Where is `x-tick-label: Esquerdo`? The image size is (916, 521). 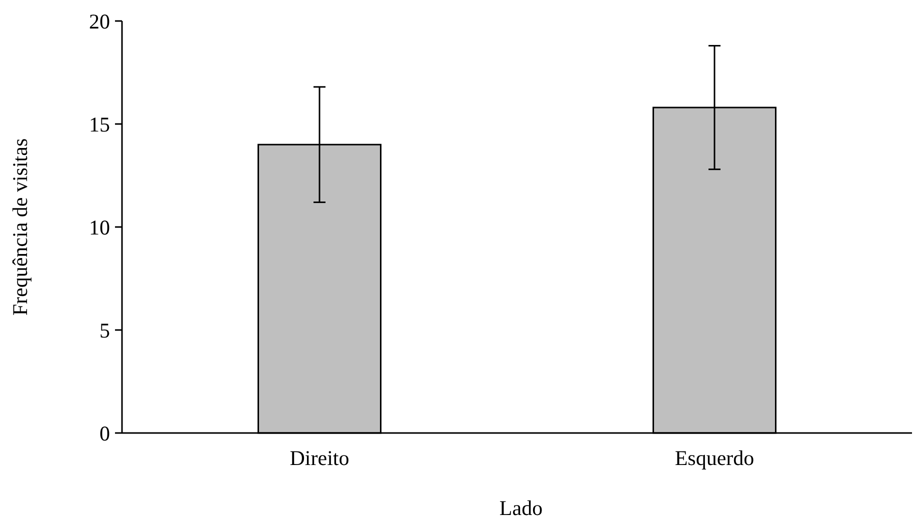
x-tick-label: Esquerdo is located at coordinates (714, 458).